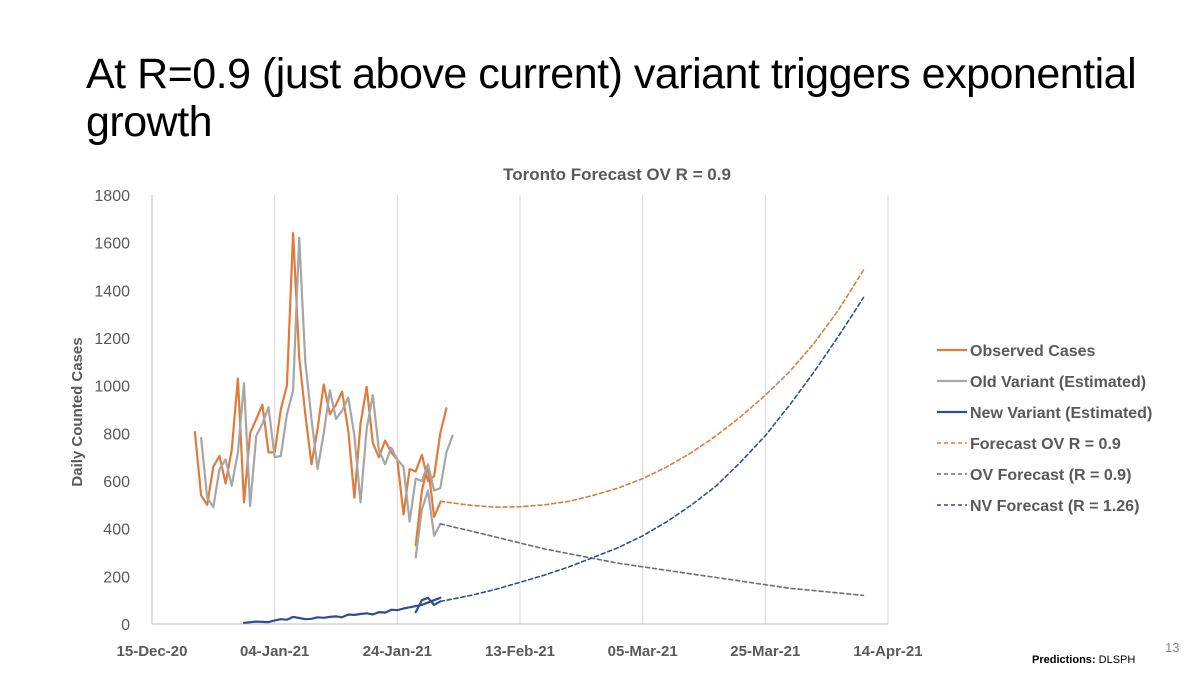  Describe the element at coordinates (274, 651) in the screenshot. I see `x-tick-label: 04-Jan-21` at that location.